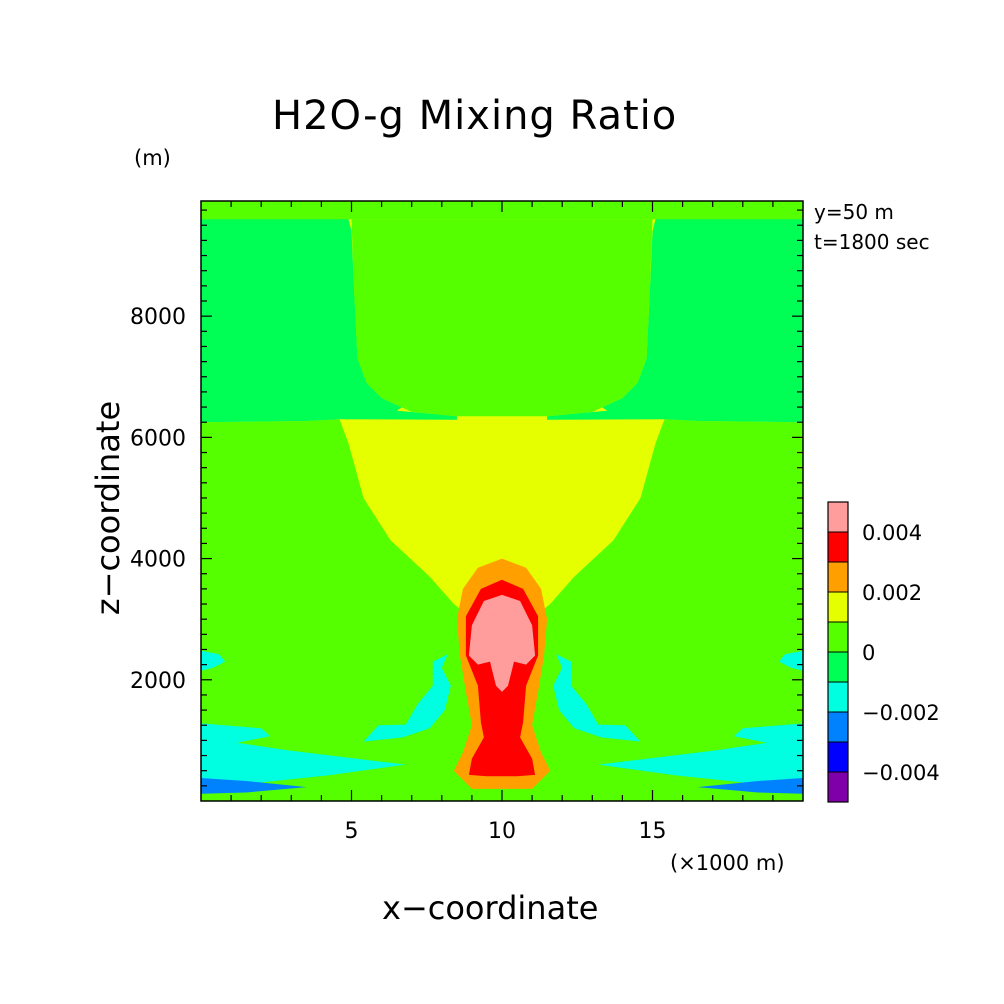  What do you see at coordinates (329, 321) in the screenshot?
I see `left-edge-dry-column` at bounding box center [329, 321].